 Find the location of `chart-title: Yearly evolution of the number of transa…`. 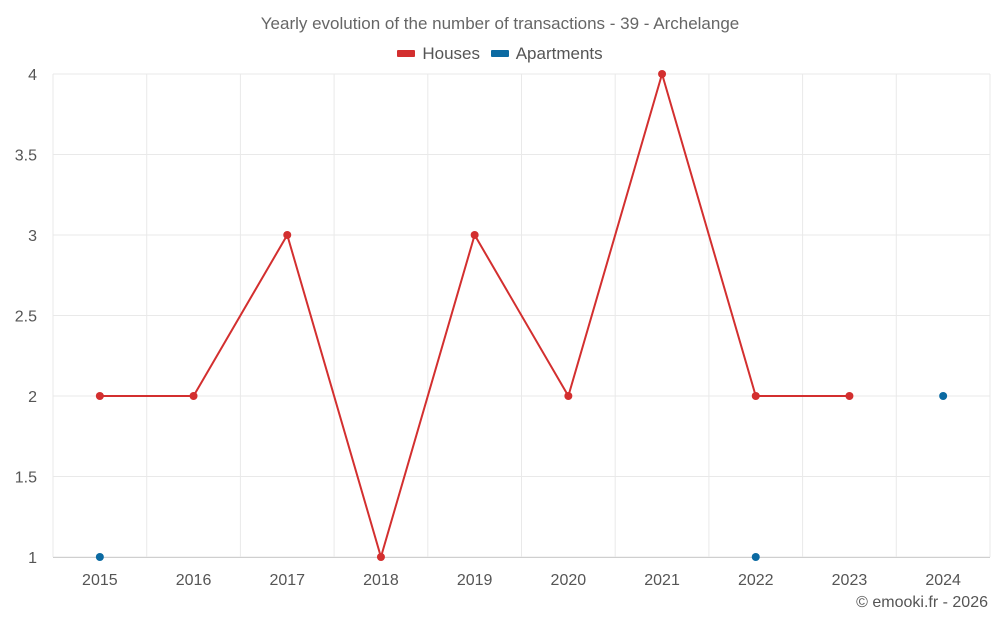

chart-title: Yearly evolution of the number of transa… is located at coordinates (500, 23).